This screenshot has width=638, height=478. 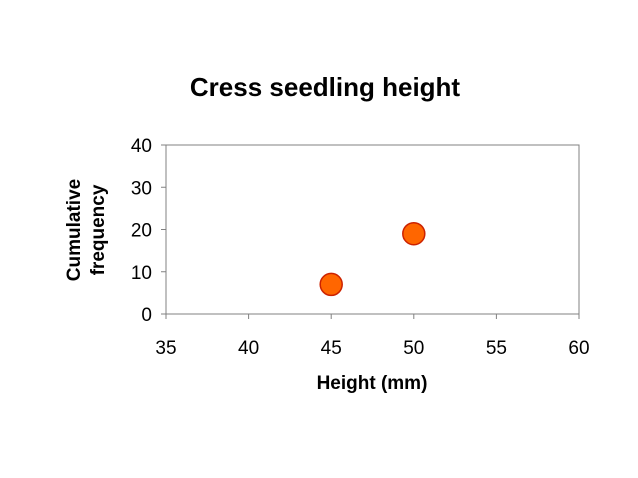 What do you see at coordinates (98, 229) in the screenshot?
I see `y-axis-label-line-2: frequency` at bounding box center [98, 229].